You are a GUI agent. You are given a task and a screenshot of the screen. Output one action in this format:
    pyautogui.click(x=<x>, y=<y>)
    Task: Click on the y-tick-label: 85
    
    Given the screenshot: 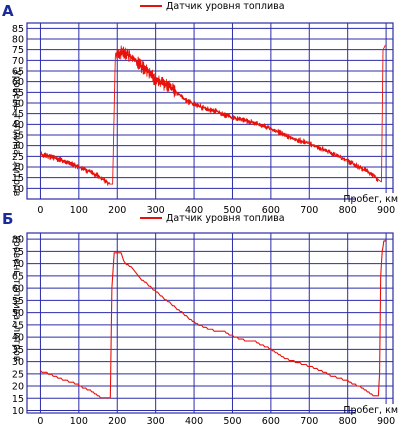 What is the action you would take?
    pyautogui.click(x=18, y=29)
    